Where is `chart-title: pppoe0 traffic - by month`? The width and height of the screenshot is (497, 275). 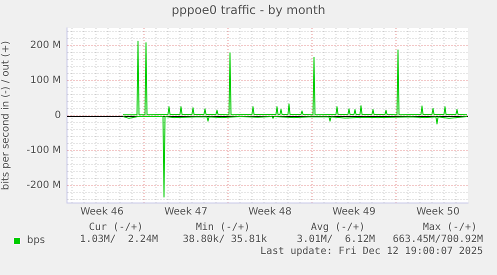
chart-title: pppoe0 traffic - by month is located at coordinates (249, 10).